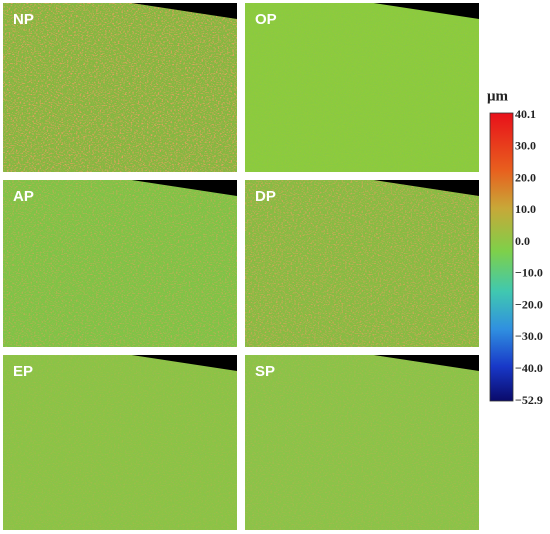 The height and width of the screenshot is (534, 550). I want to click on panel-label: SP, so click(265, 371).